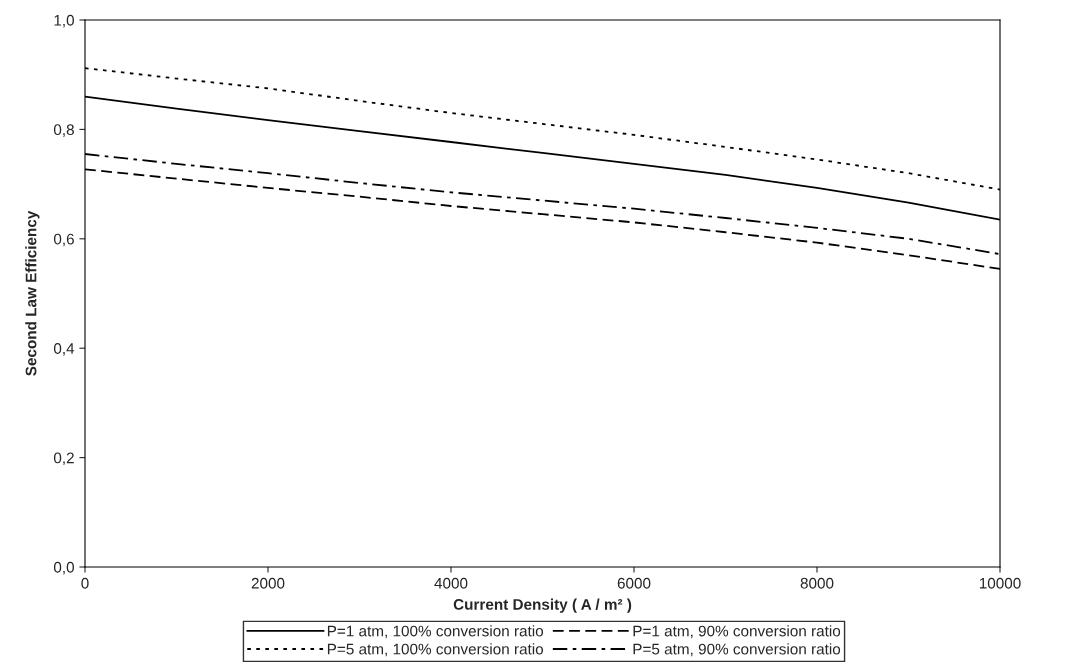 The height and width of the screenshot is (664, 1088). I want to click on x-tick-label: 2000, so click(268, 583).